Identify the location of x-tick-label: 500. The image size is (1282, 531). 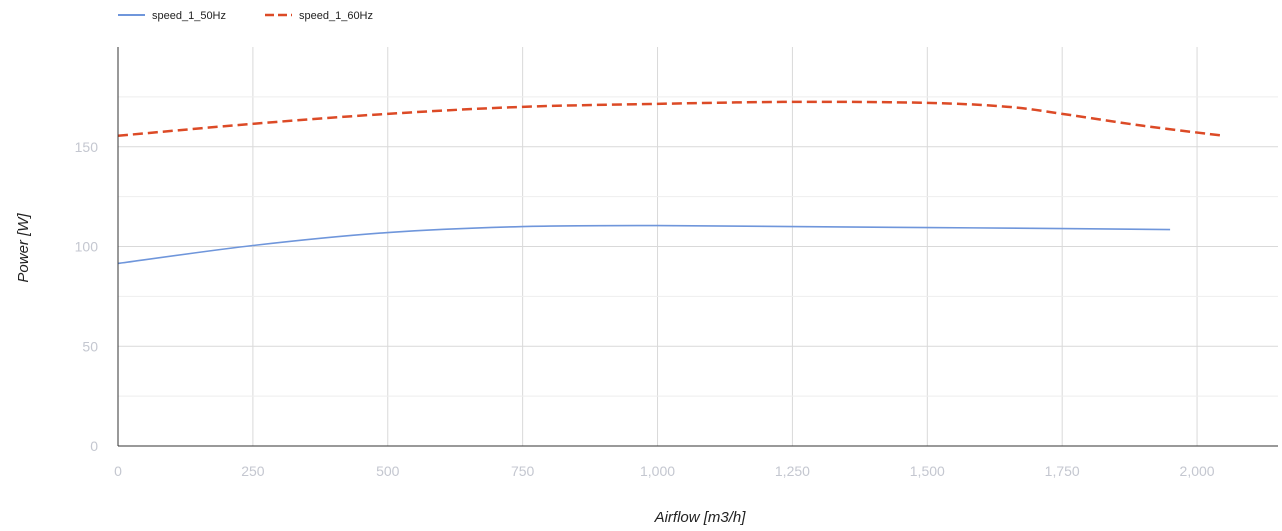
(388, 471).